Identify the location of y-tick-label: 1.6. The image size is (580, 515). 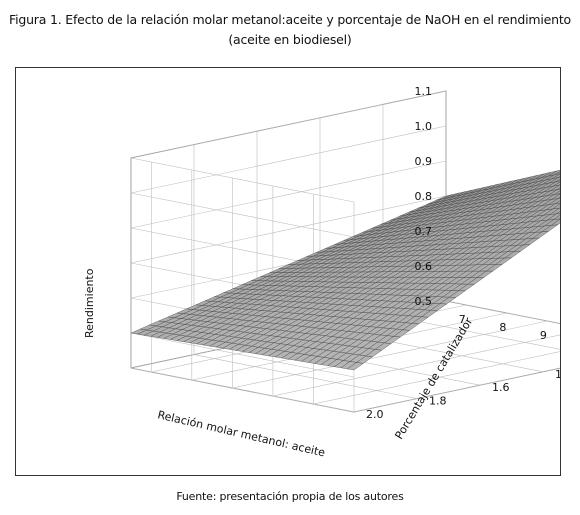
(501, 387).